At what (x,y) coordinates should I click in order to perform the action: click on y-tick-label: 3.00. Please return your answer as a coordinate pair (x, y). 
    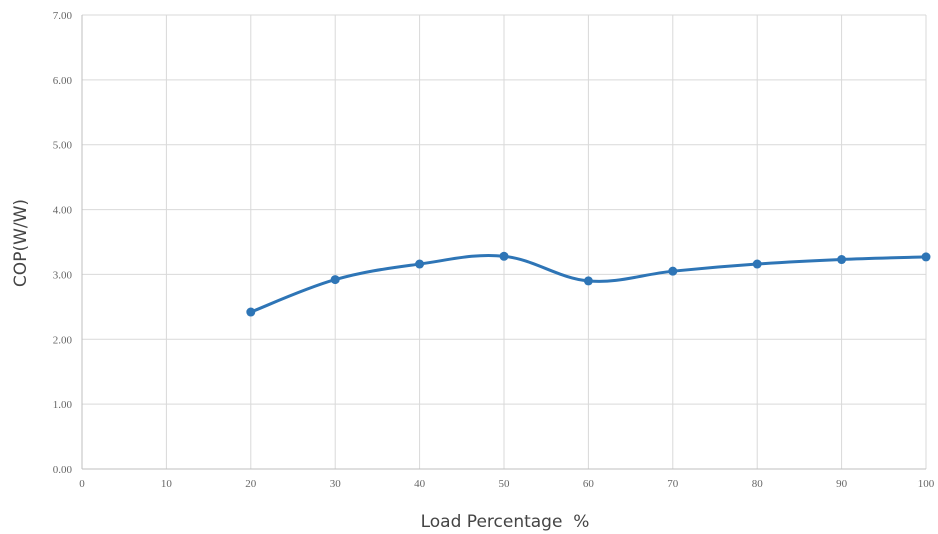
    Looking at the image, I should click on (63, 275).